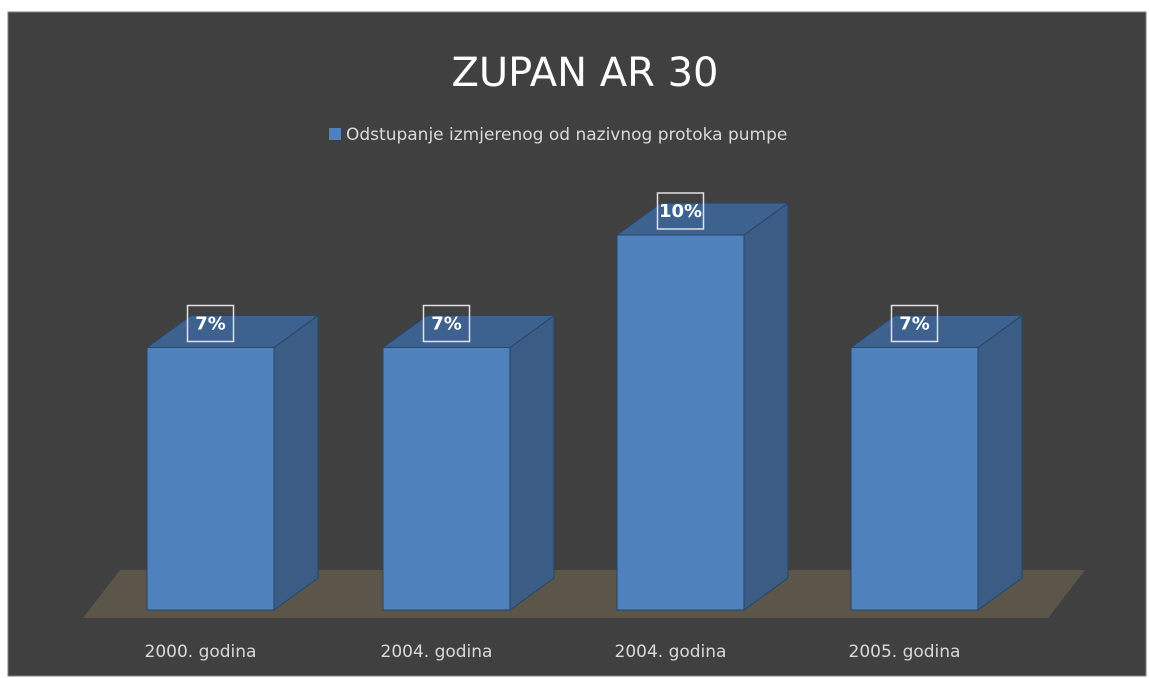 This screenshot has height=678, width=1149. I want to click on legend-swatch, so click(335, 134).